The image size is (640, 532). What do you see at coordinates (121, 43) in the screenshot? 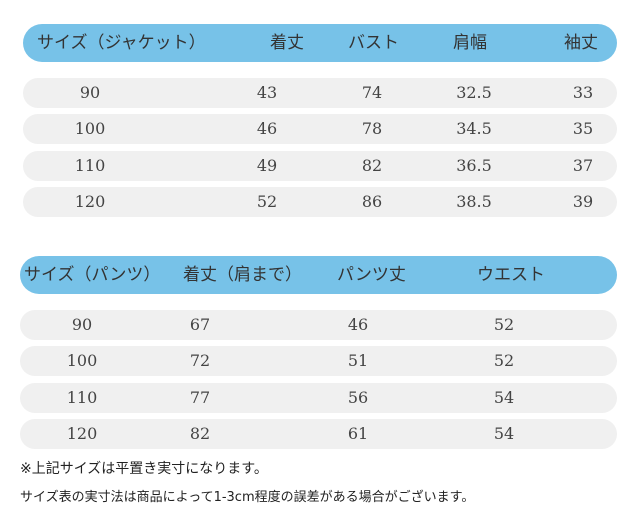
I see `jacket-header-size: サイズ（ジャケット）` at bounding box center [121, 43].